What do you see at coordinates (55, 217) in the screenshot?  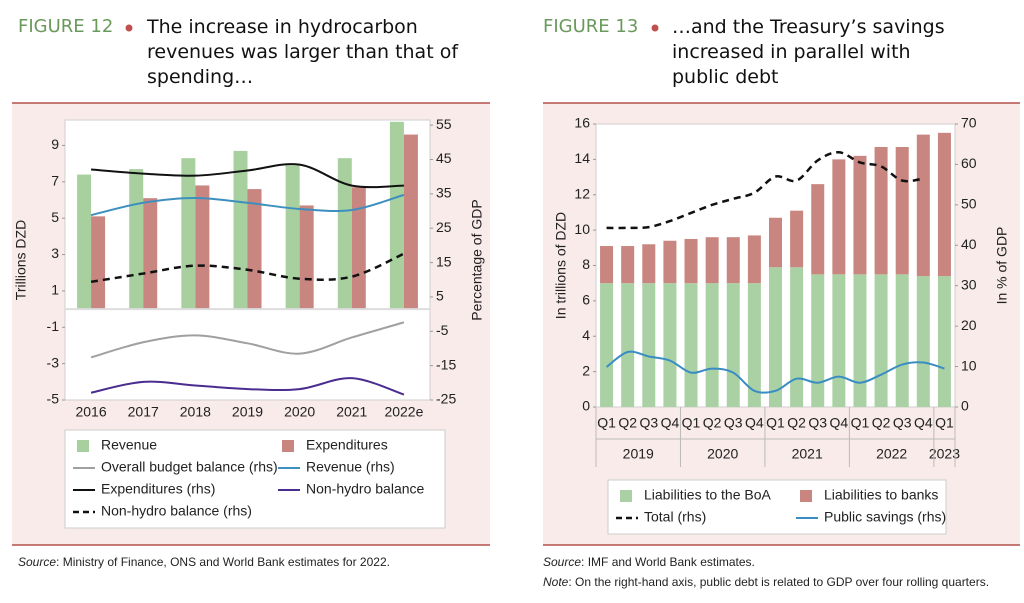 I see `y-tick-label: 5` at bounding box center [55, 217].